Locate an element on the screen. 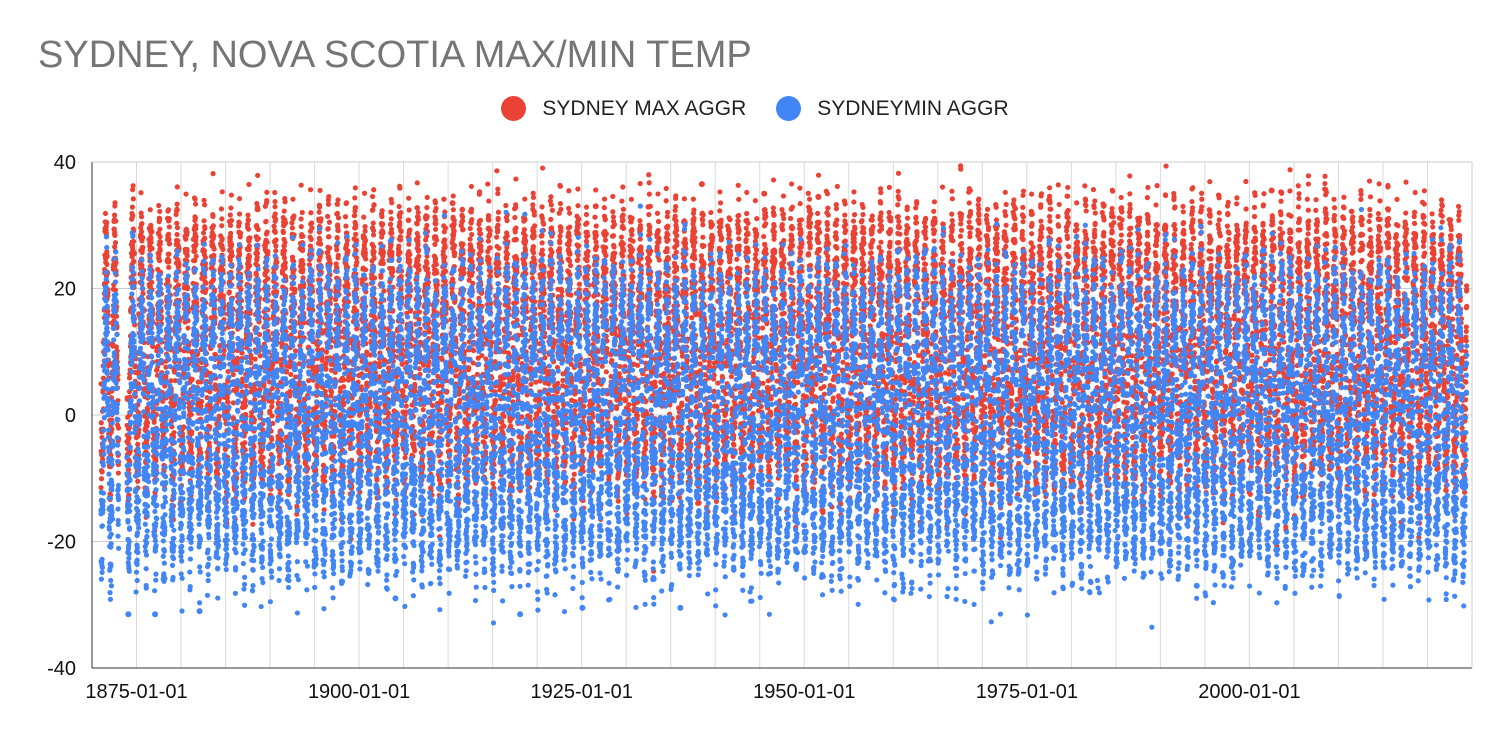  legend-item-min: SYDNEYMIN AGGR is located at coordinates (892, 108).